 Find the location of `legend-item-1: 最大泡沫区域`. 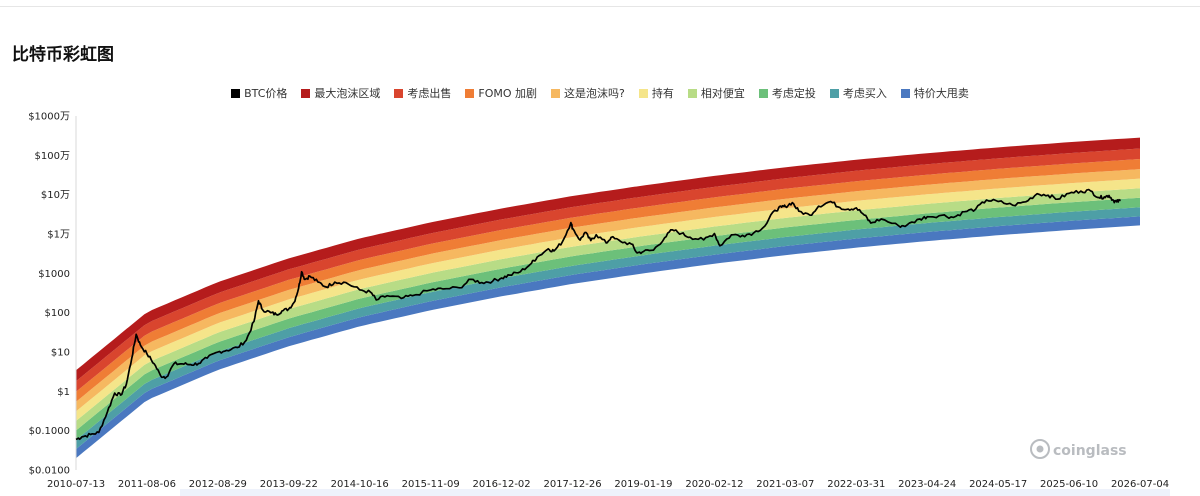

legend-item-1: 最大泡沫区域 is located at coordinates (340, 93).